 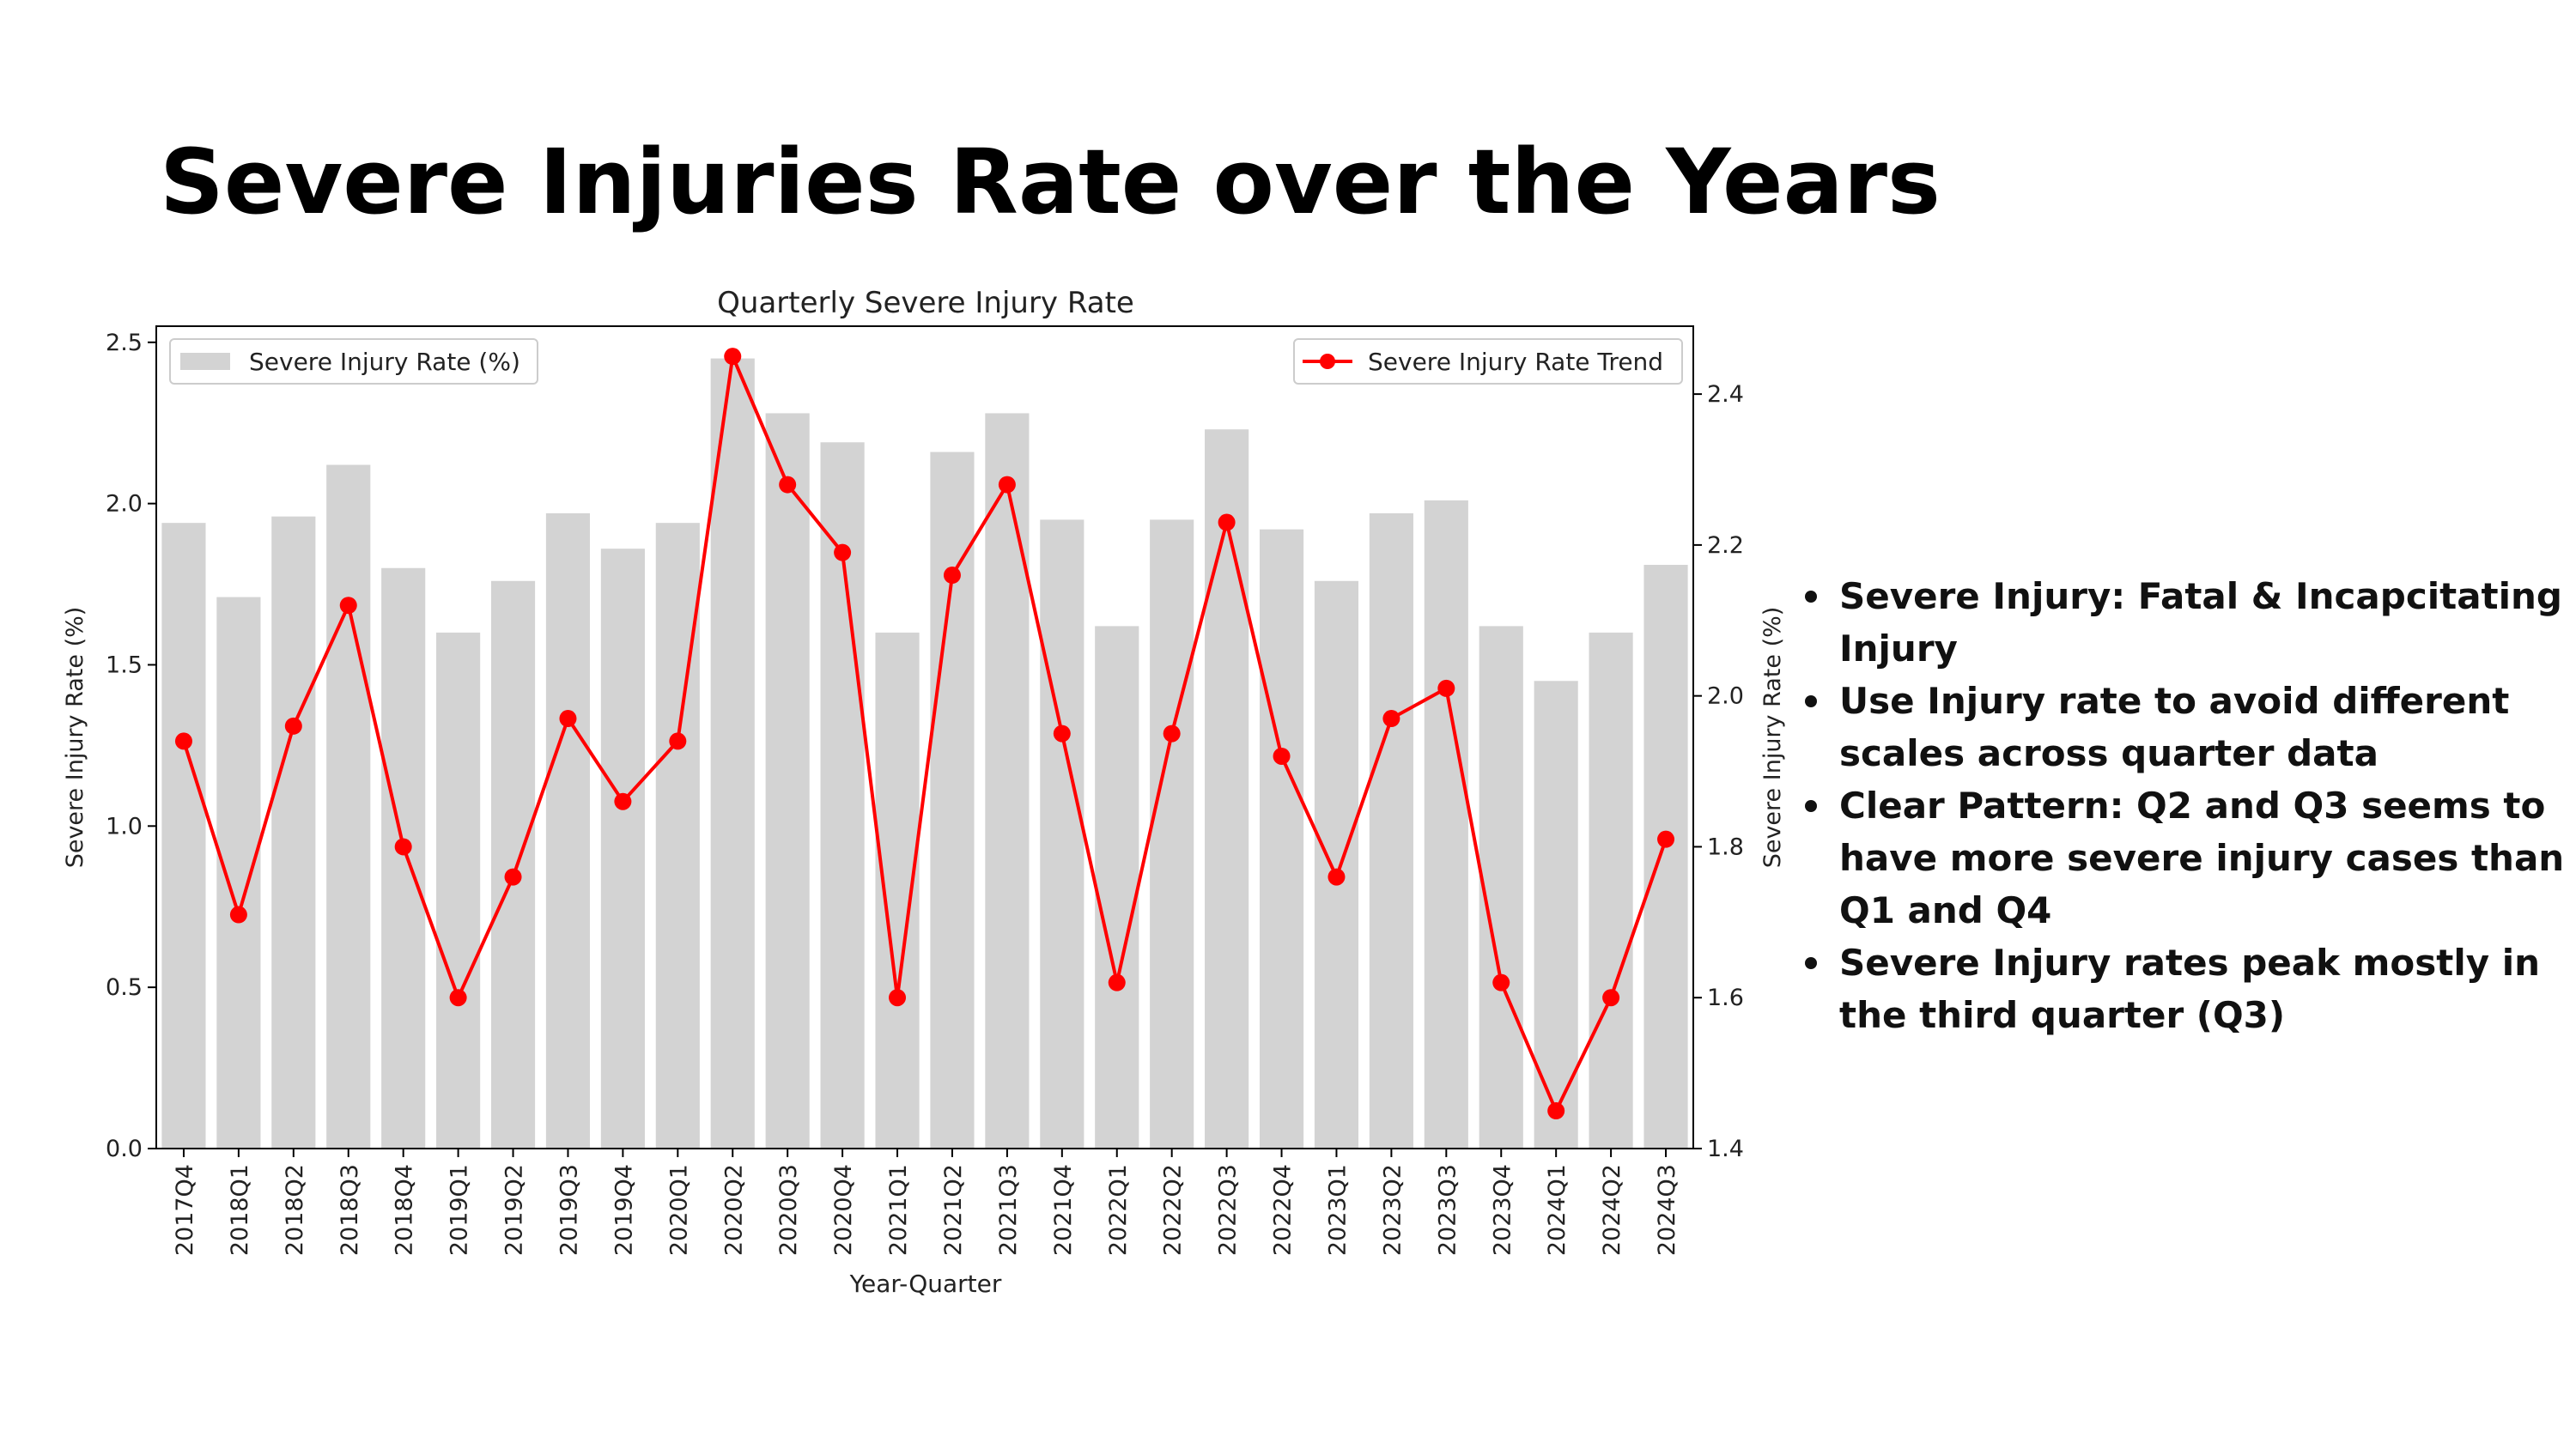 What do you see at coordinates (1283, 1210) in the screenshot?
I see `x-tick-label: 2022Q4` at bounding box center [1283, 1210].